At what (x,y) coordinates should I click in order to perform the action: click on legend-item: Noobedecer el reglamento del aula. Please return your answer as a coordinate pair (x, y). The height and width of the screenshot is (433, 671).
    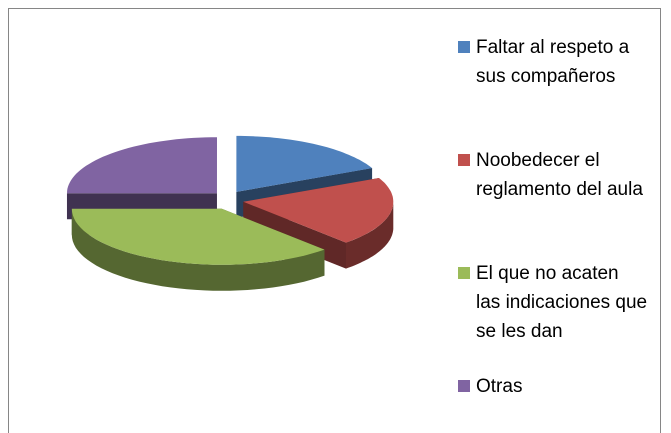
    Looking at the image, I should click on (553, 175).